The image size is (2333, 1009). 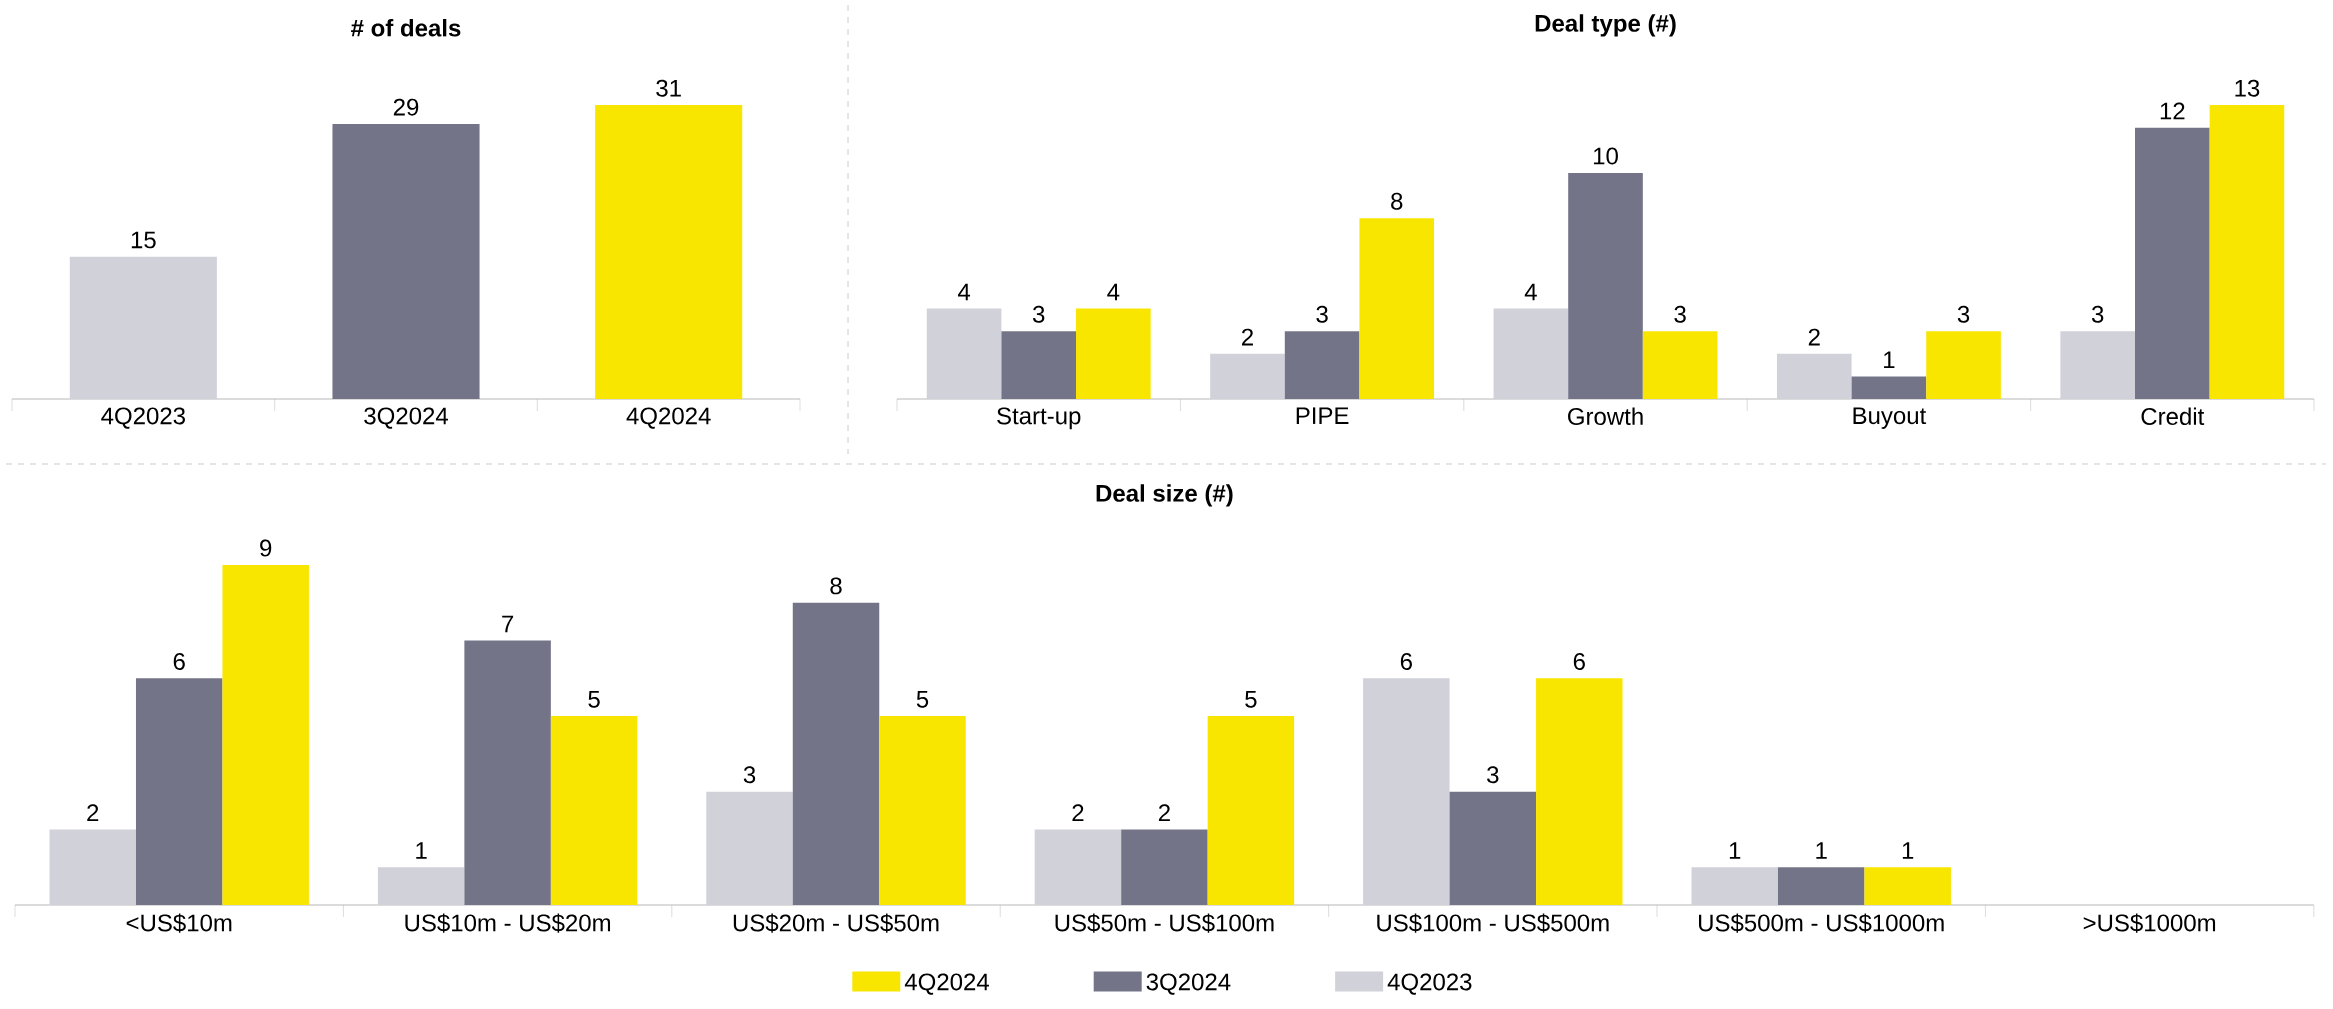 What do you see at coordinates (1821, 923) in the screenshot?
I see `x-tick-label: US$500m - US$1000m` at bounding box center [1821, 923].